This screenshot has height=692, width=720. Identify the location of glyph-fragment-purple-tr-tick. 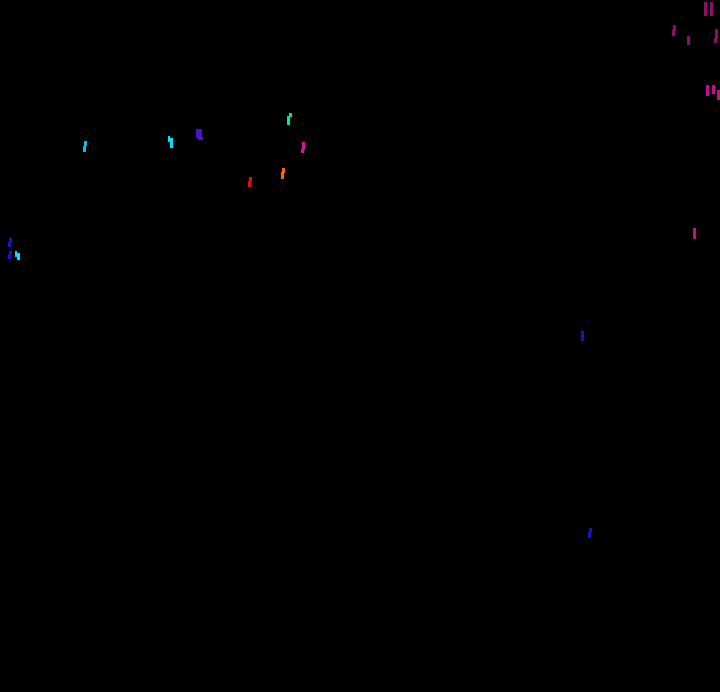
(688, 40).